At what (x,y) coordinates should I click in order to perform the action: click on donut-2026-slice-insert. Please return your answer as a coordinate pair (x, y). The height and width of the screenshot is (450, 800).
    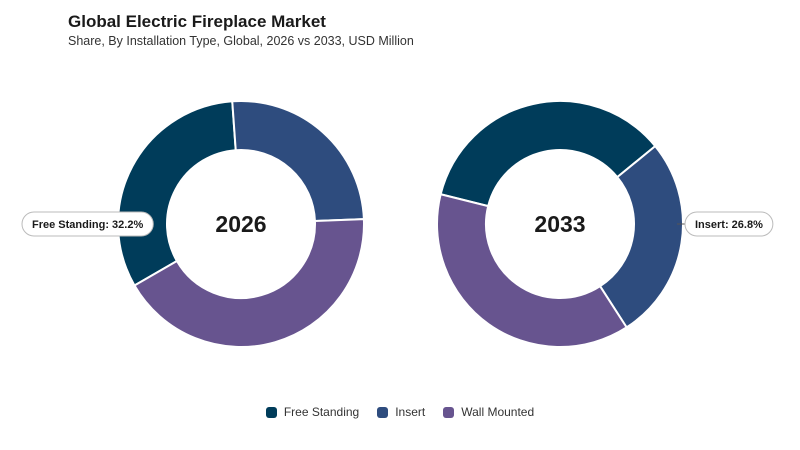
    Looking at the image, I should click on (298, 161).